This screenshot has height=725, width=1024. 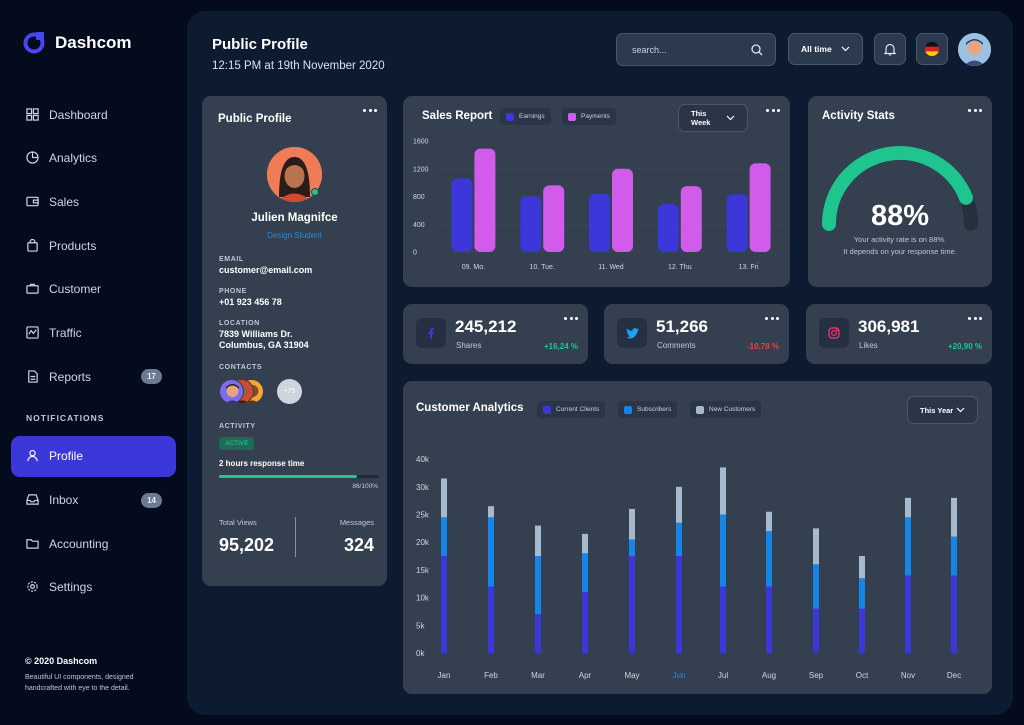 What do you see at coordinates (628, 409) in the screenshot?
I see `subscribers-swatch` at bounding box center [628, 409].